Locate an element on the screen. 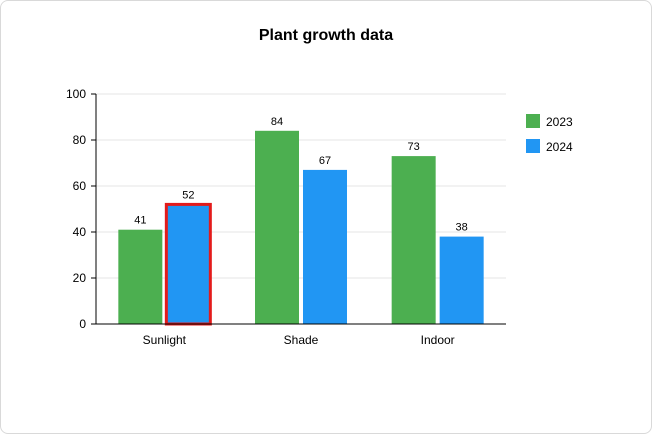 Image resolution: width=652 pixels, height=434 pixels. y-tick-label: 60 is located at coordinates (80, 186).